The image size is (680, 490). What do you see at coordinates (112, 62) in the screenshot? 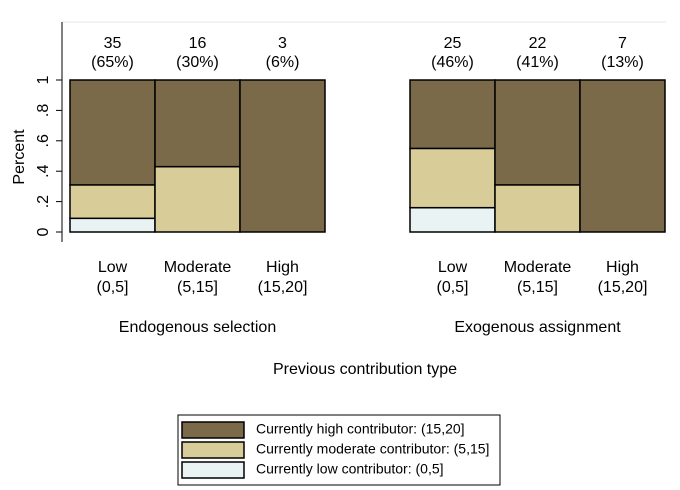
I see `bar-share: (65%)` at bounding box center [112, 62].